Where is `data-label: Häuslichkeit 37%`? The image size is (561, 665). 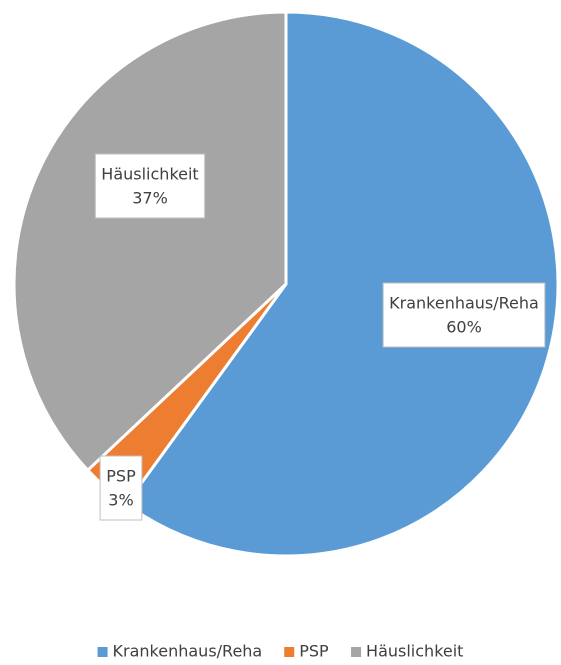 data-label: Häuslichkeit 37% is located at coordinates (150, 186).